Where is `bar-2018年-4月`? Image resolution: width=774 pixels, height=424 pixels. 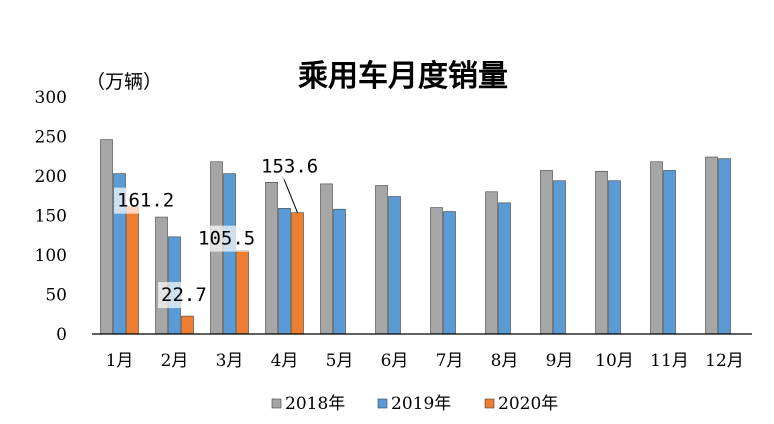 bar-2018年-4月 is located at coordinates (271, 258).